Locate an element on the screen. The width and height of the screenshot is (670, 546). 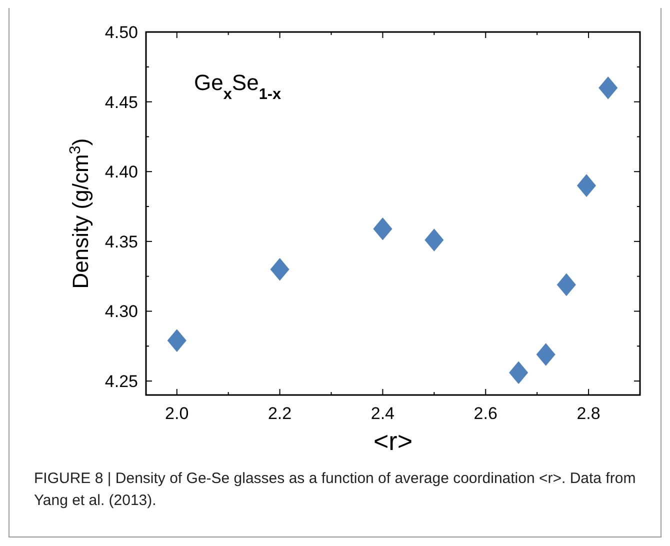
annotation: Ge$_{x}$Se$_{1-x}$ is located at coordinates (238, 86).